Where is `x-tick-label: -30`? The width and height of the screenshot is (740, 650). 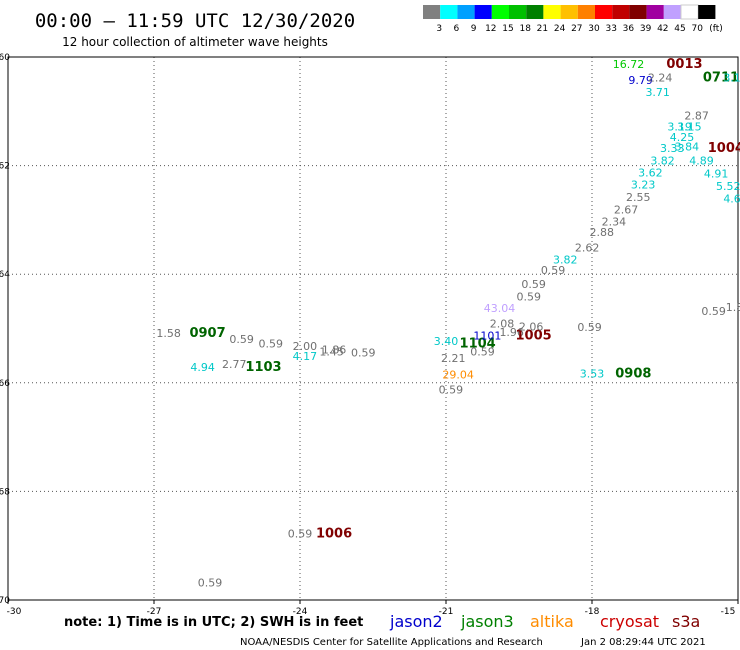
x-tick-label: -30 is located at coordinates (14, 612).